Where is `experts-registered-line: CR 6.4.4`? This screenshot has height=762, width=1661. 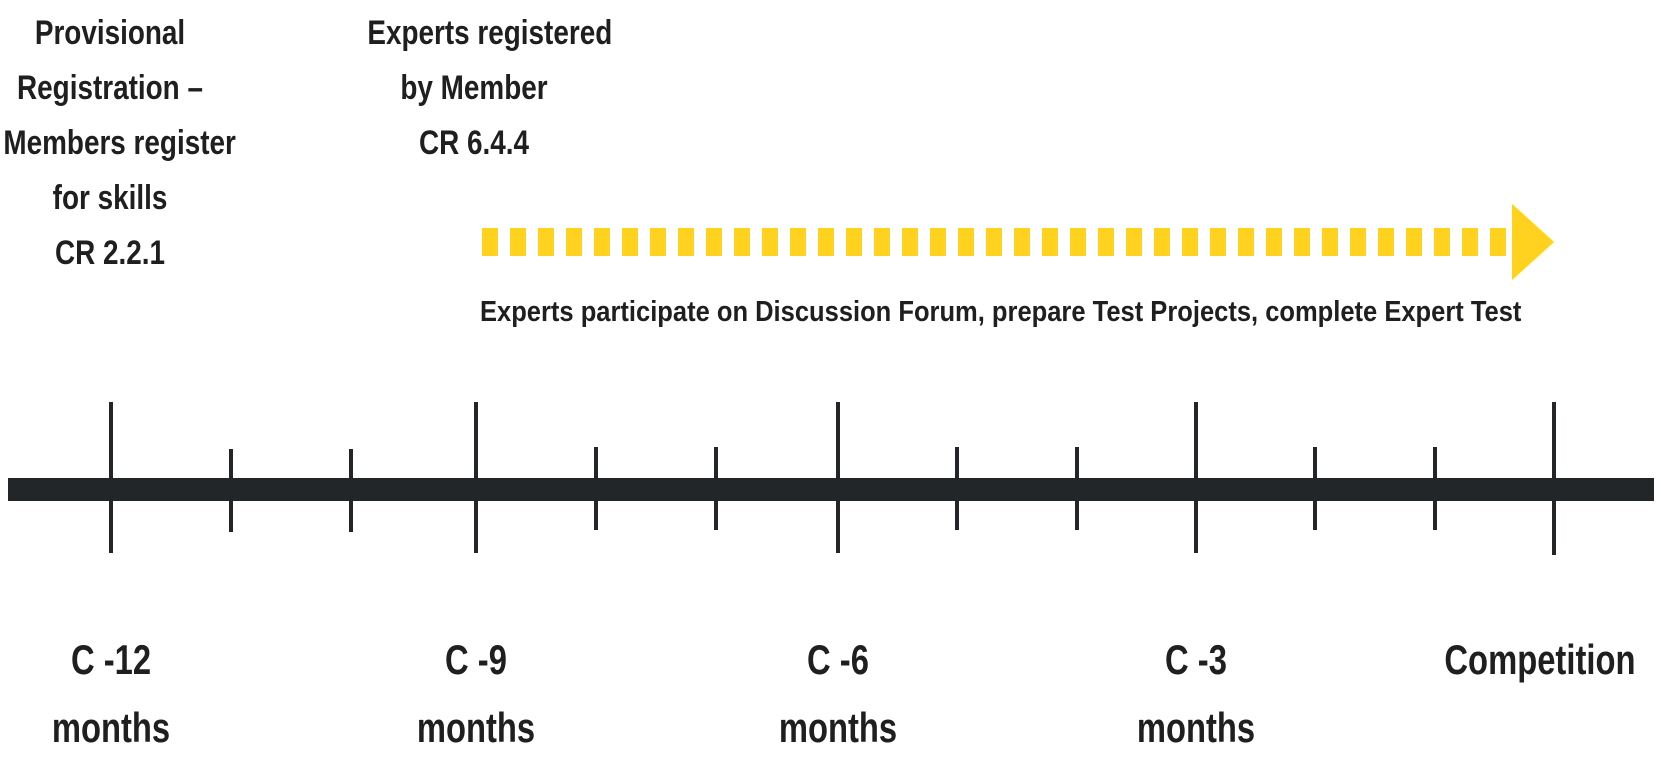 experts-registered-line: CR 6.4.4 is located at coordinates (474, 143).